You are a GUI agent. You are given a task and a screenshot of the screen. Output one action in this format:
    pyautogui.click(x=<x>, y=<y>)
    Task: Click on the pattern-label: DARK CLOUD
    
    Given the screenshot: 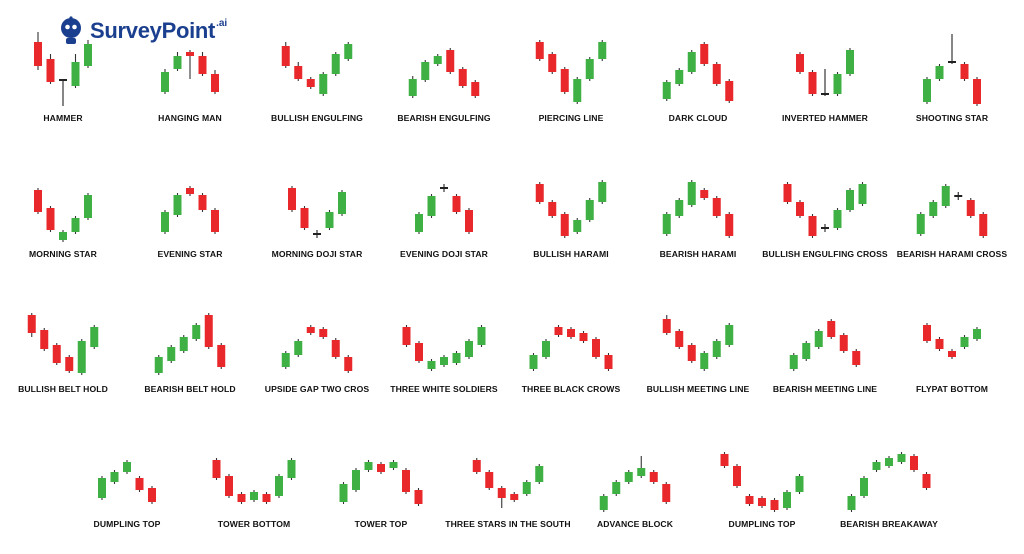 What is the action you would take?
    pyautogui.click(x=698, y=118)
    